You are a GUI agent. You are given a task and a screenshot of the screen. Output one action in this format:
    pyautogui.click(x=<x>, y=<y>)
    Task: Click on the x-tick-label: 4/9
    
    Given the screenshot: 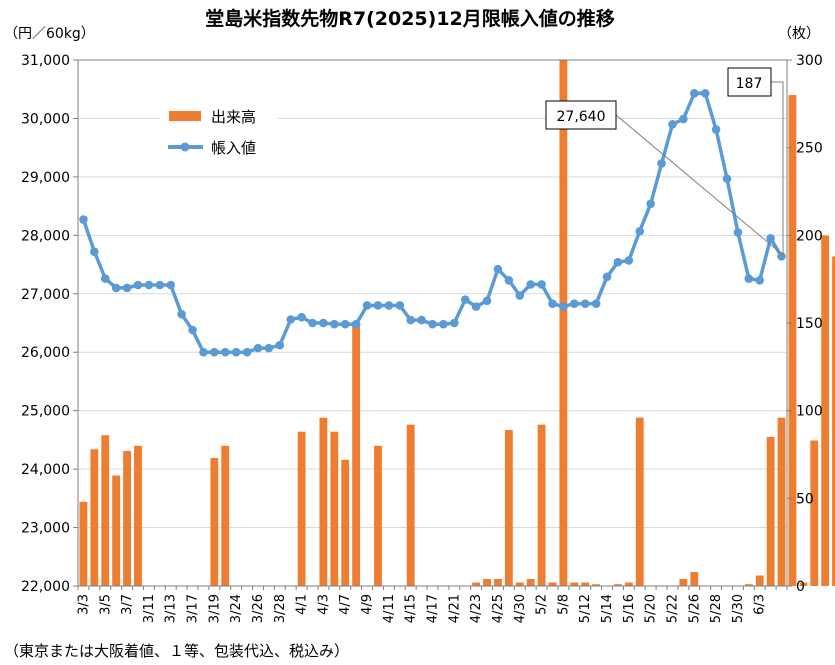 What is the action you would take?
    pyautogui.click(x=367, y=604)
    